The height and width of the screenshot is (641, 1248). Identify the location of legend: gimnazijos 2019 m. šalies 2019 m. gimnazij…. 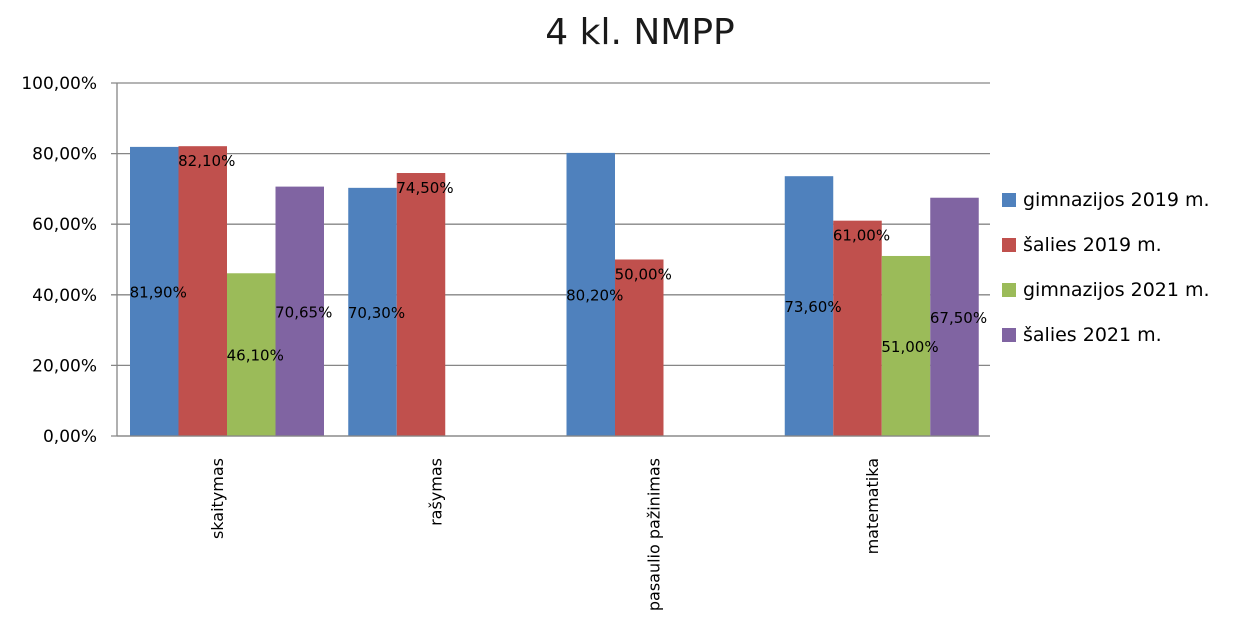
(1106, 267).